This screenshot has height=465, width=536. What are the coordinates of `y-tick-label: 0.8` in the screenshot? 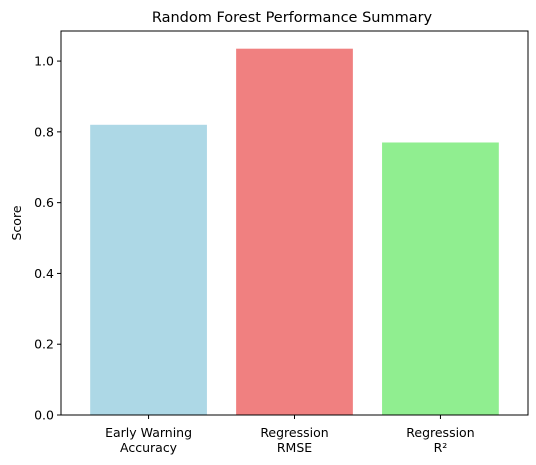 It's located at (44, 131).